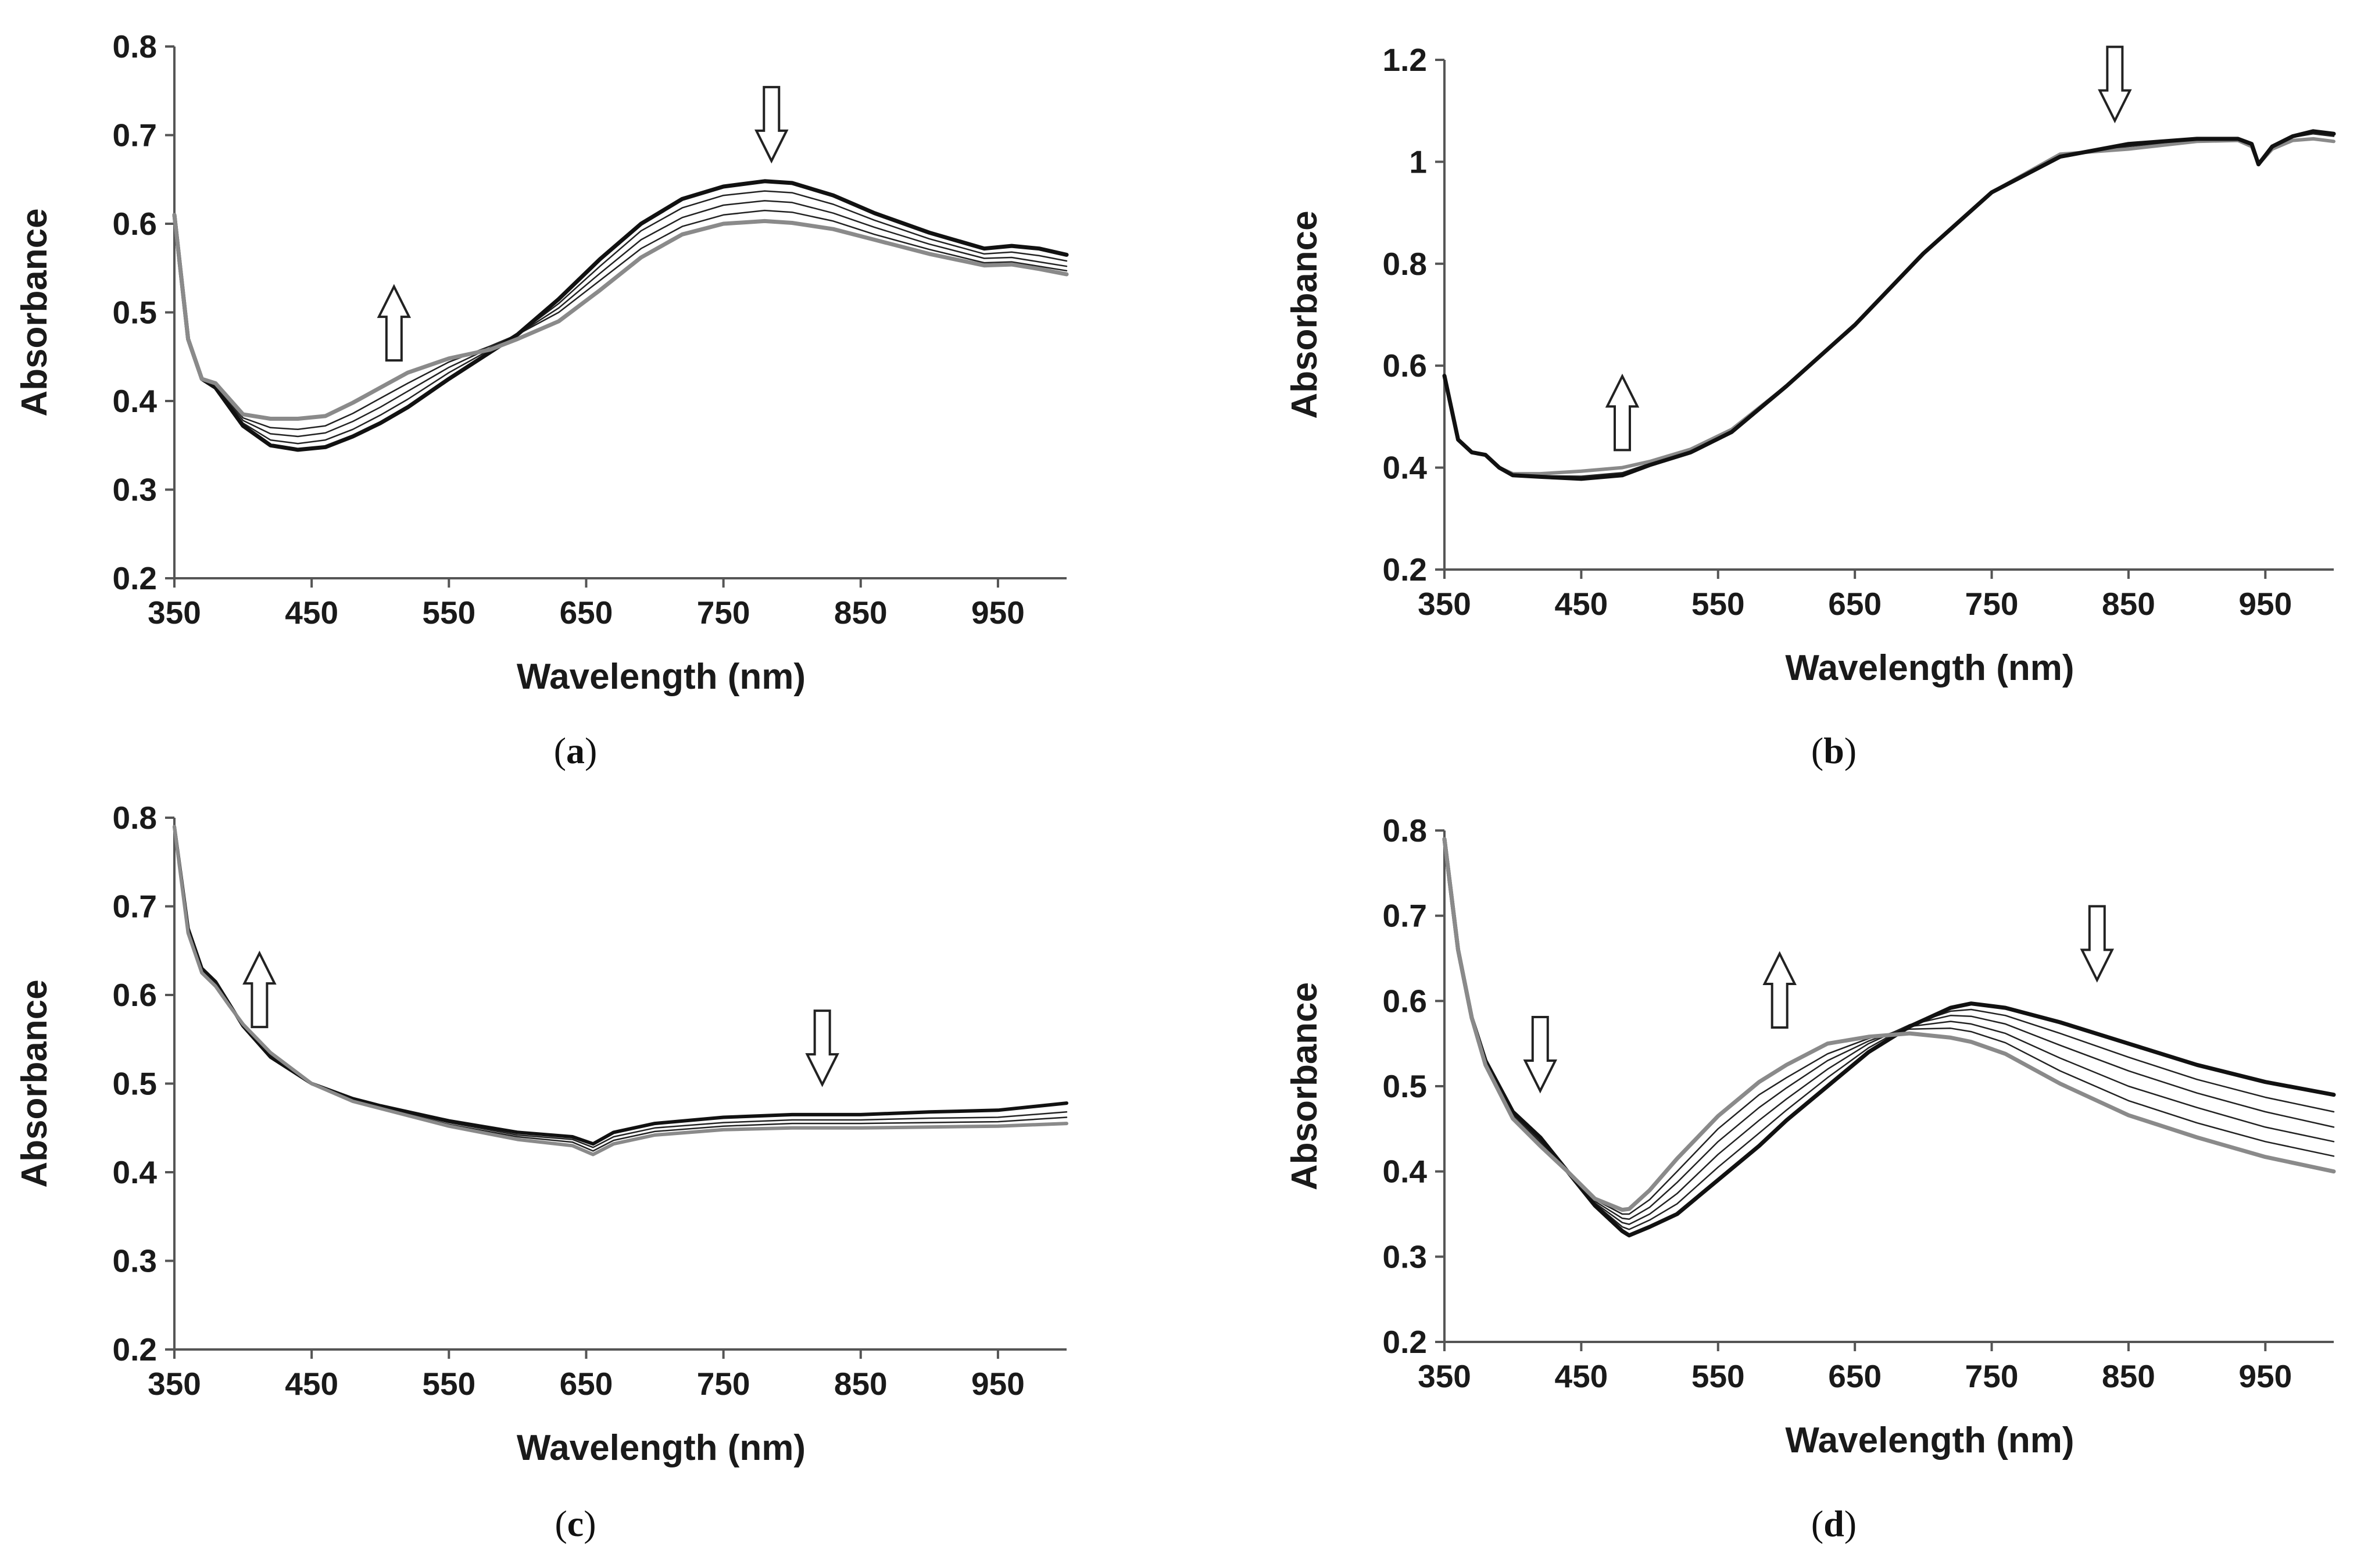  What do you see at coordinates (1405, 60) in the screenshot?
I see `y-tick-label: 1.2` at bounding box center [1405, 60].